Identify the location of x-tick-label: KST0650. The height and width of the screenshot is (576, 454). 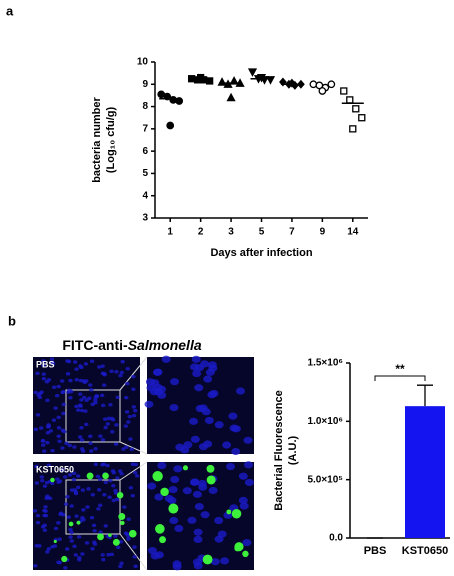
(425, 551).